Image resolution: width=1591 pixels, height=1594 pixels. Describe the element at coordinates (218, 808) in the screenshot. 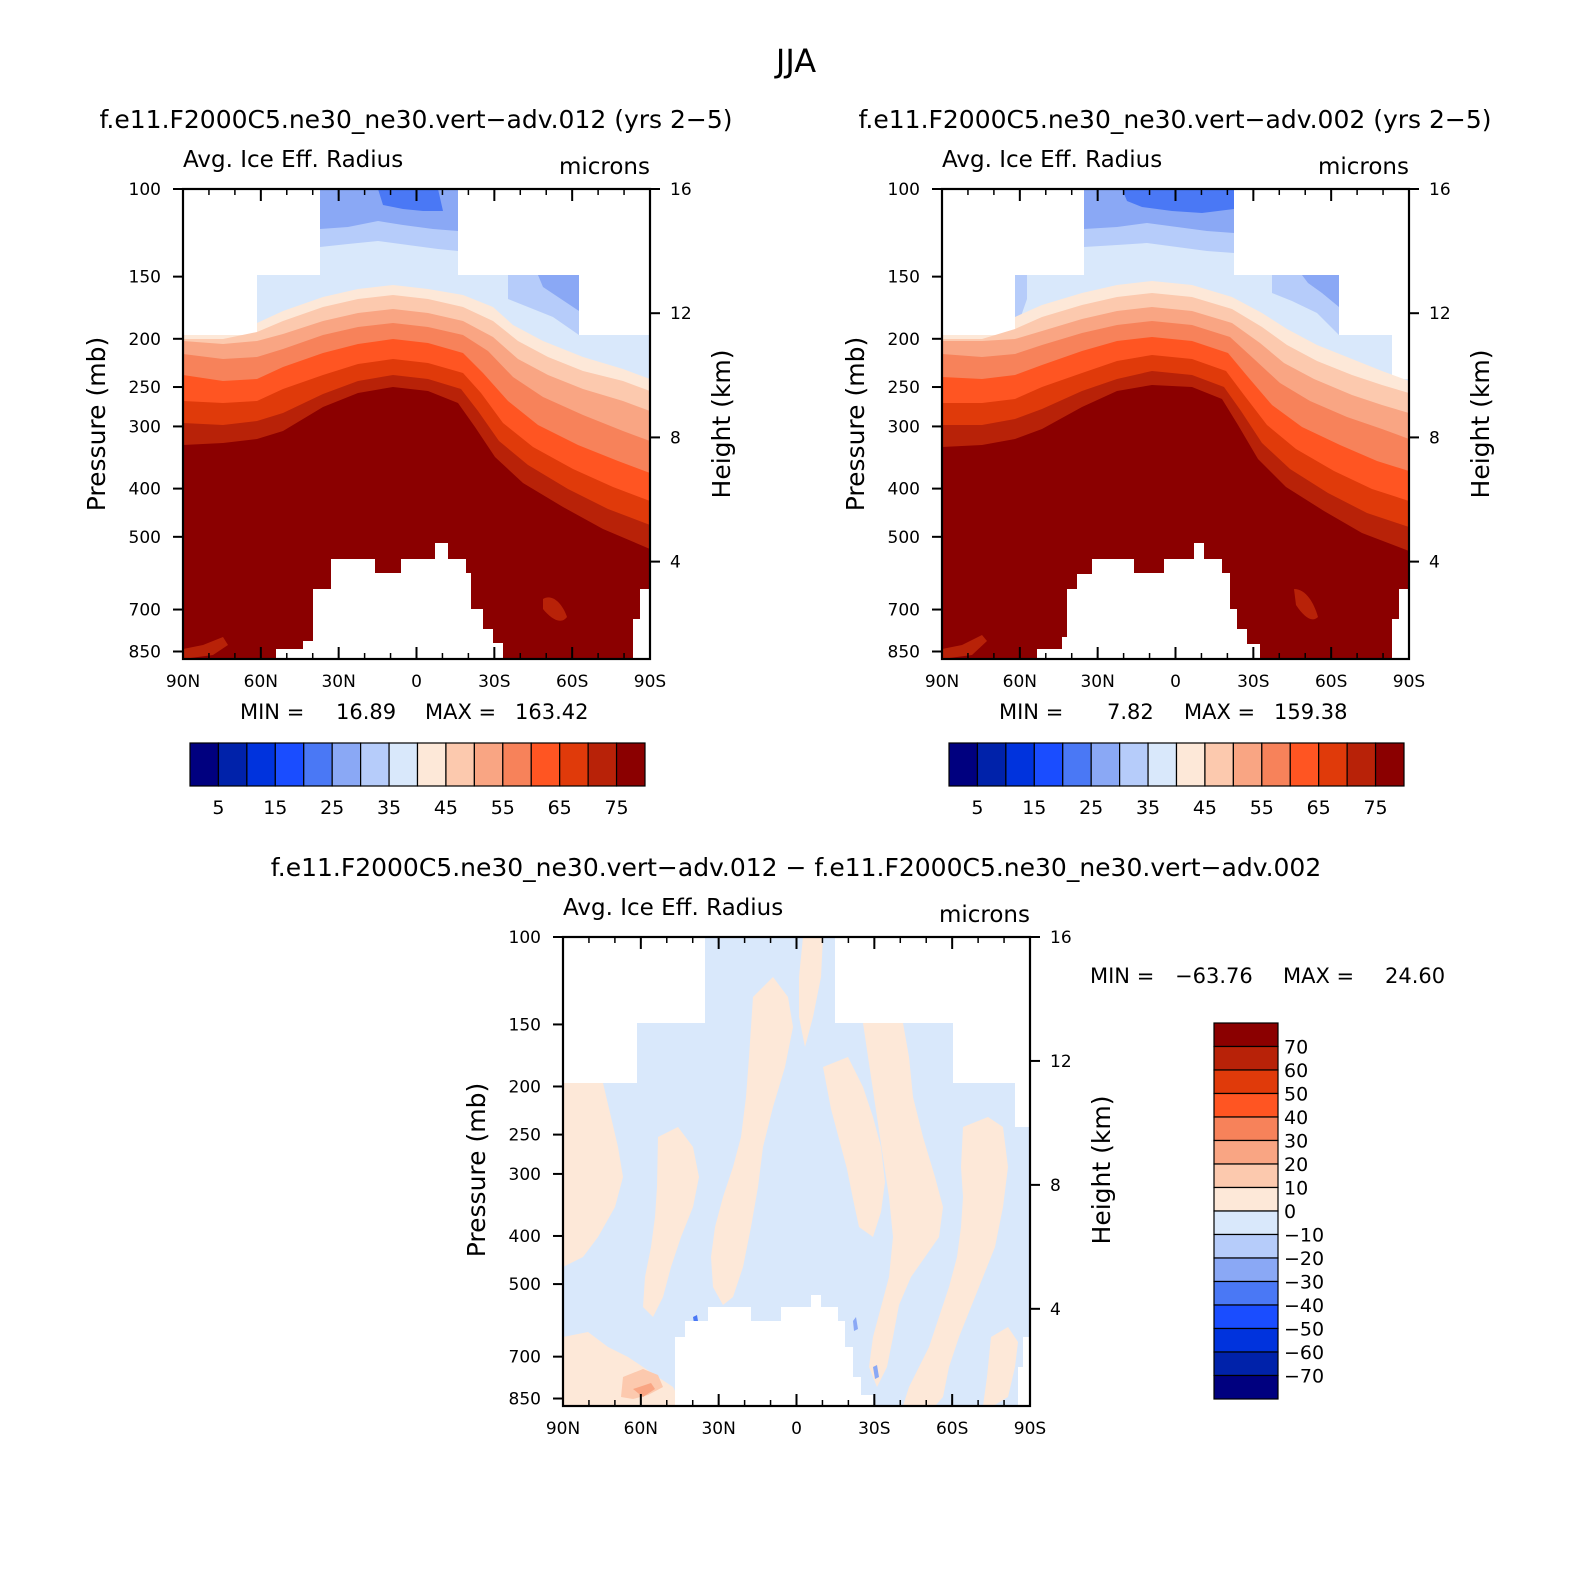

I see `colorbar-label: 5` at that location.